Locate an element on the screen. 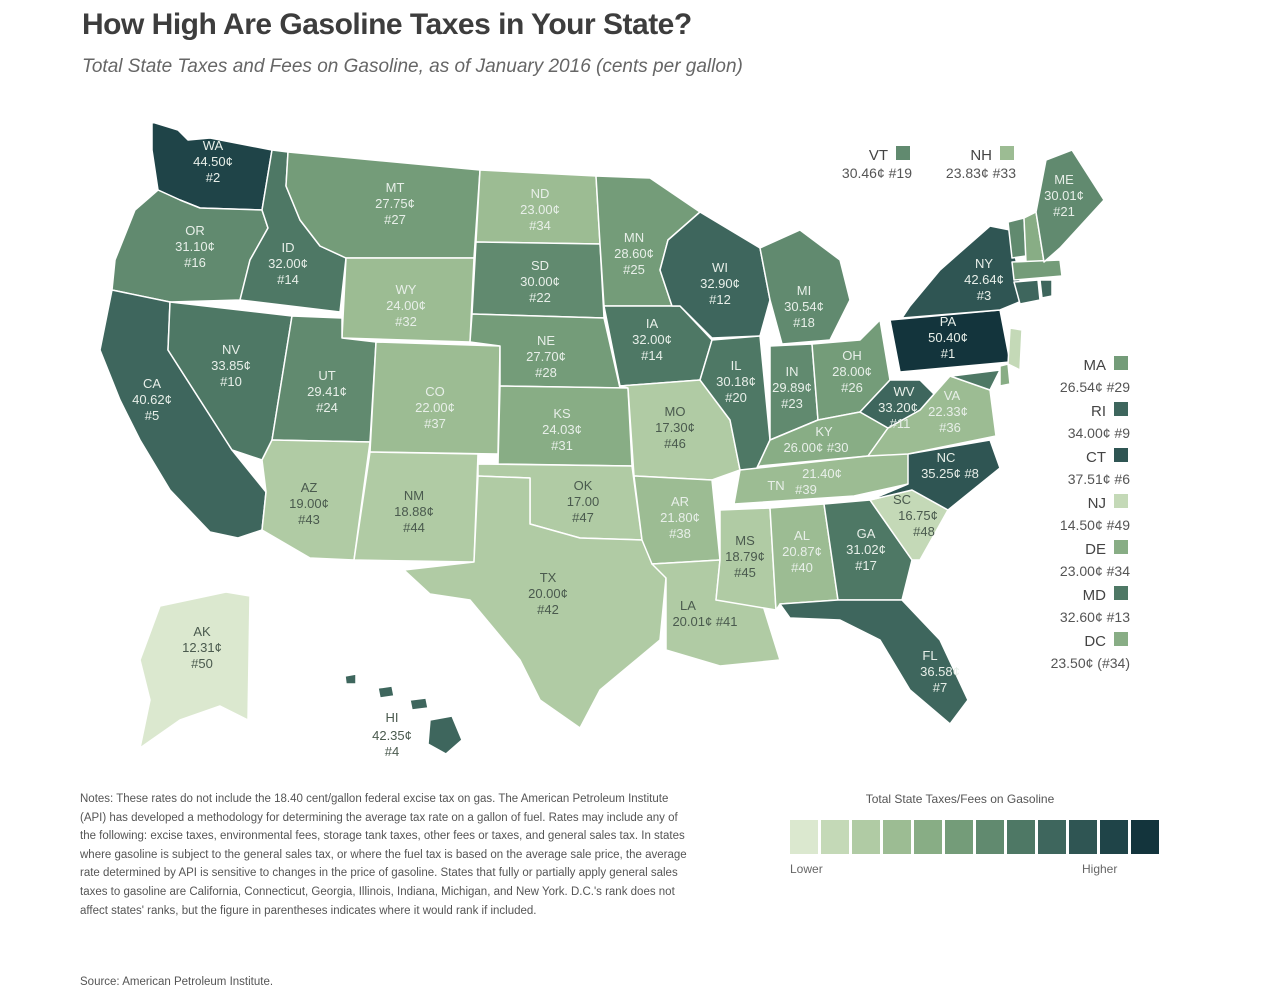  label-OR-value: 31.10¢ is located at coordinates (195, 246).